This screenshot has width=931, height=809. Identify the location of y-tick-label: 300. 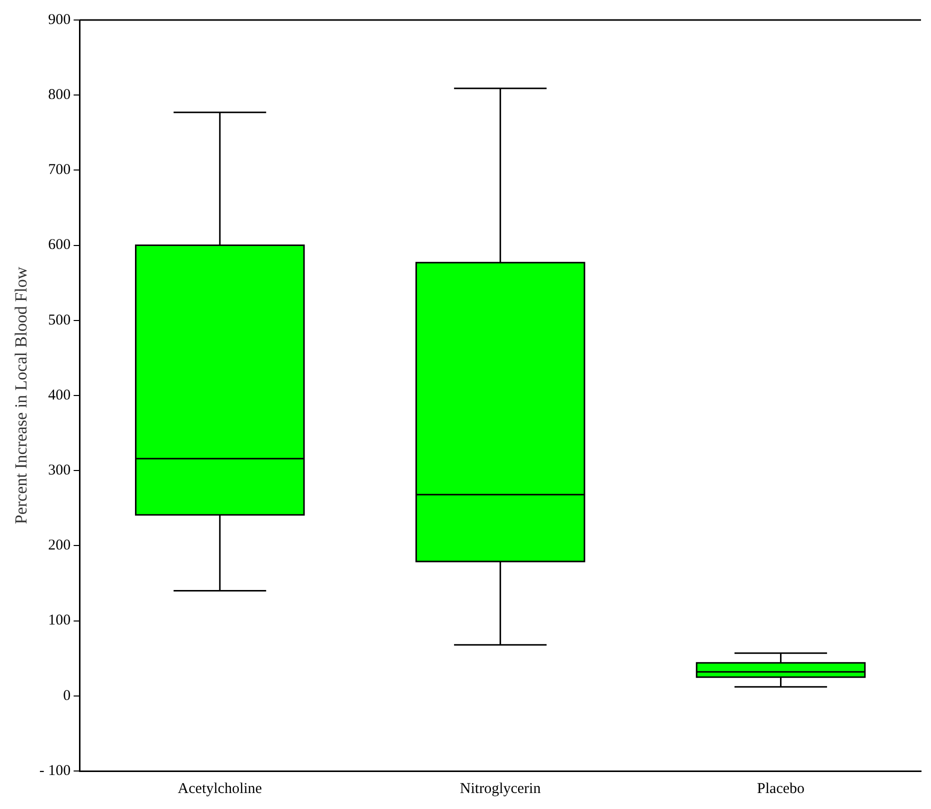
(59, 470).